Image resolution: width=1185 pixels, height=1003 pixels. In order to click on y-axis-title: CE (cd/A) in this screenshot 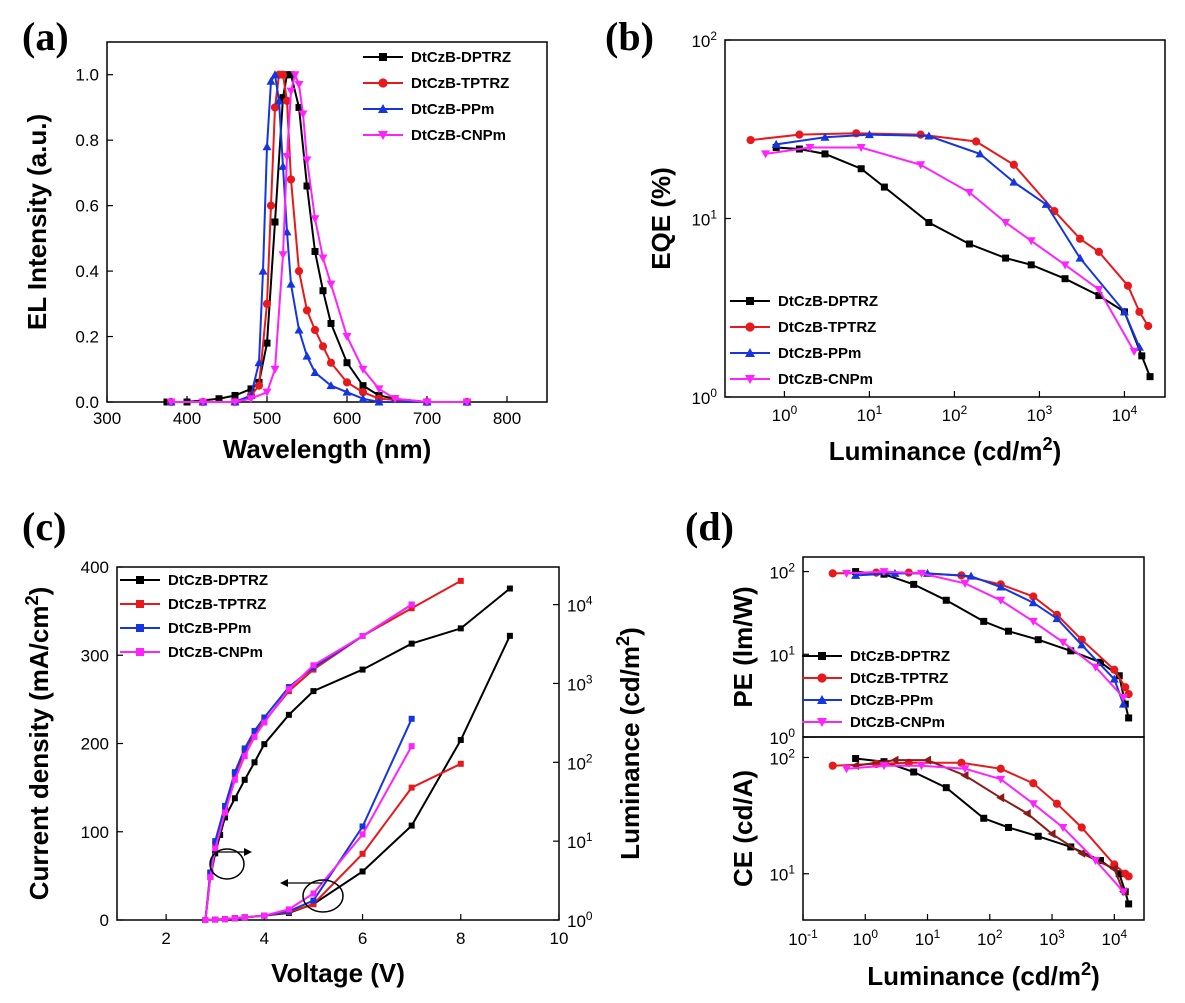, I will do `click(743, 828)`.